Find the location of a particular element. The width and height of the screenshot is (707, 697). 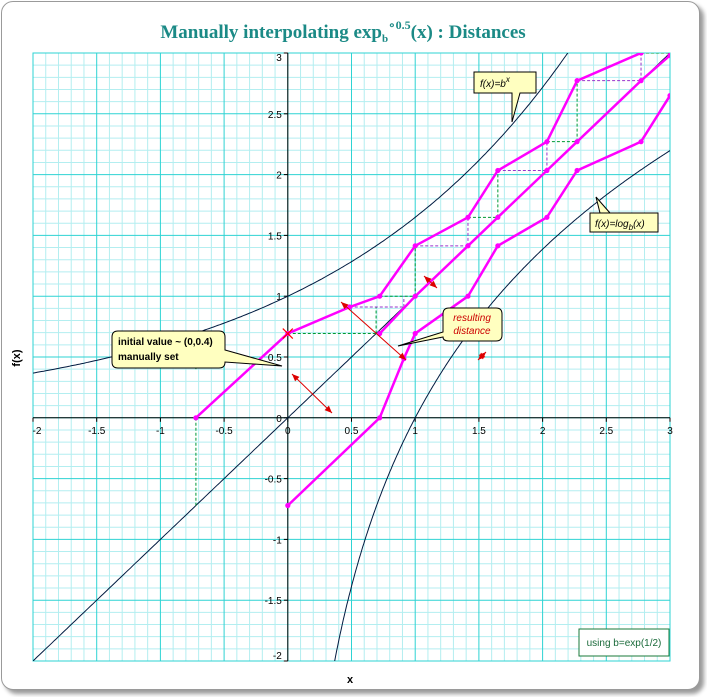

distance-arrow-middle-shaft is located at coordinates (373, 331).